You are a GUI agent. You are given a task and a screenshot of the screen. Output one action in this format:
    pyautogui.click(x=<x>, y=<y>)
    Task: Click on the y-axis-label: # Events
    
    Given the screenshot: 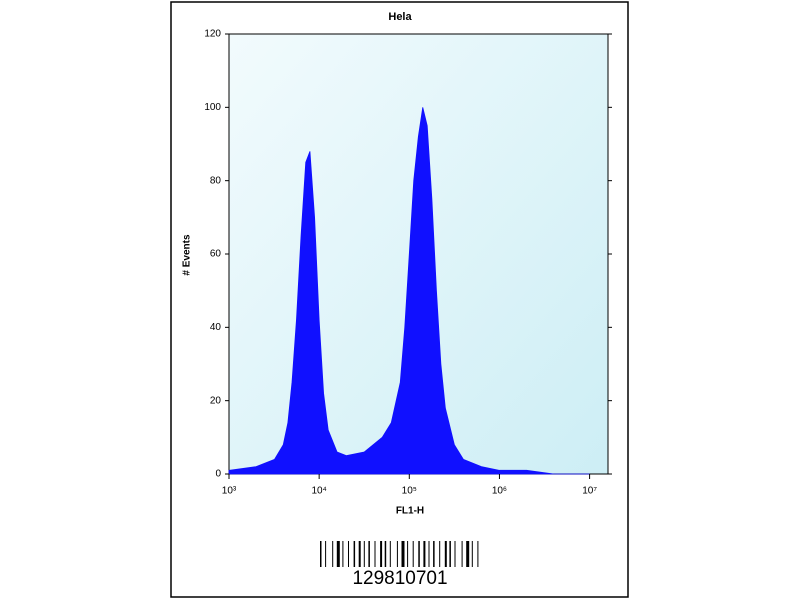 What is the action you would take?
    pyautogui.click(x=187, y=255)
    